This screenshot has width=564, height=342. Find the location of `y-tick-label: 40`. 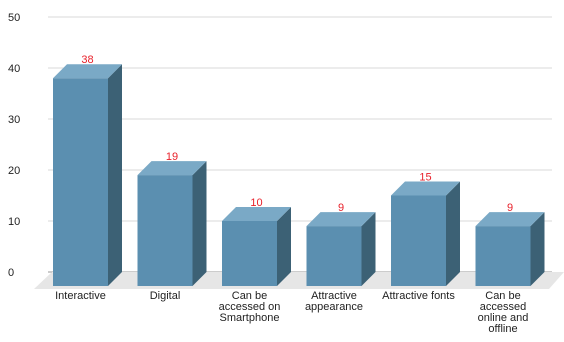

y-tick-label: 40 is located at coordinates (14, 69).